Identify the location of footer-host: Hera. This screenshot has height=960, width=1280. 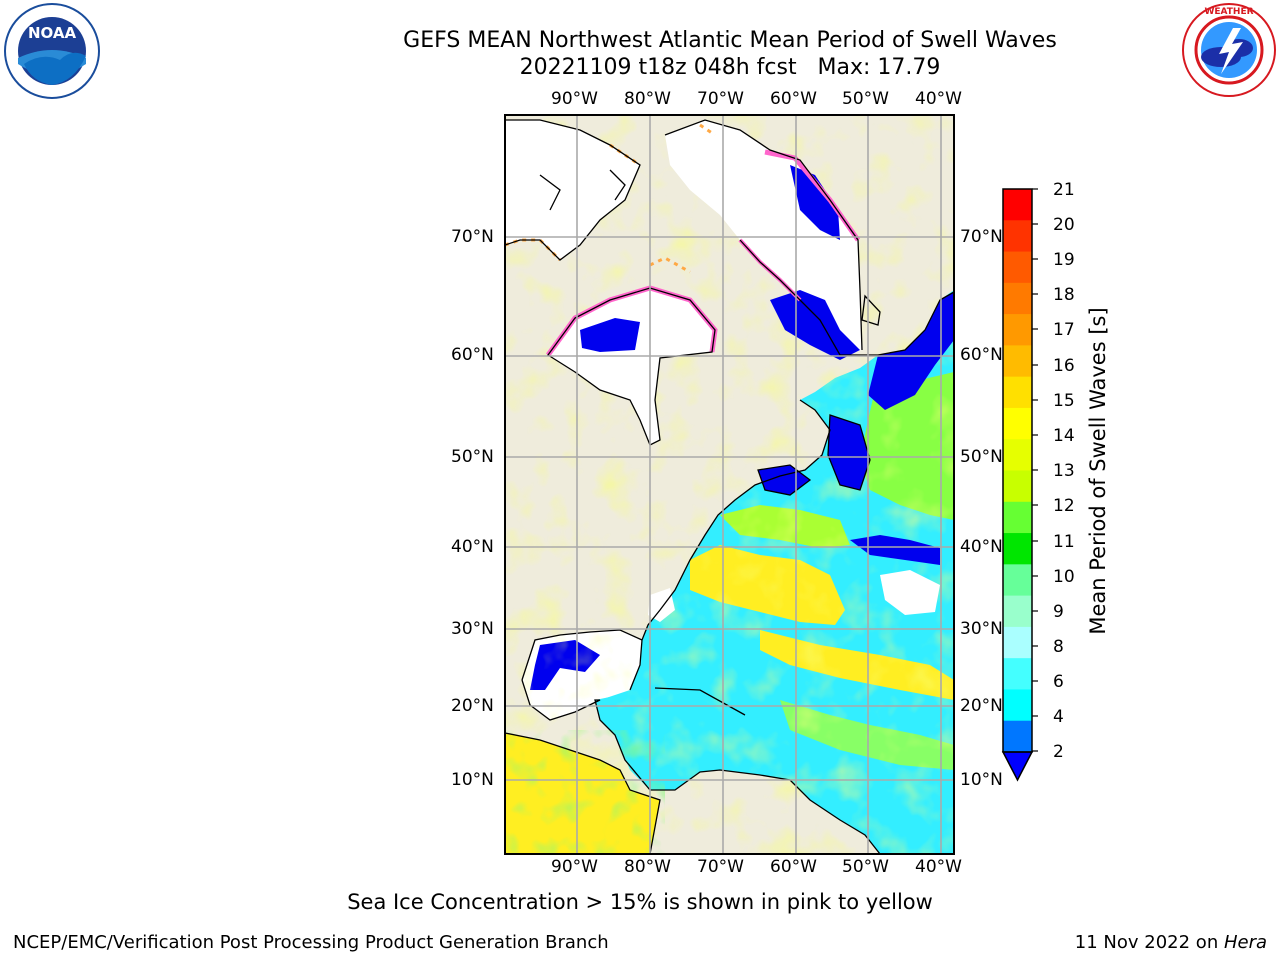
(1245, 942).